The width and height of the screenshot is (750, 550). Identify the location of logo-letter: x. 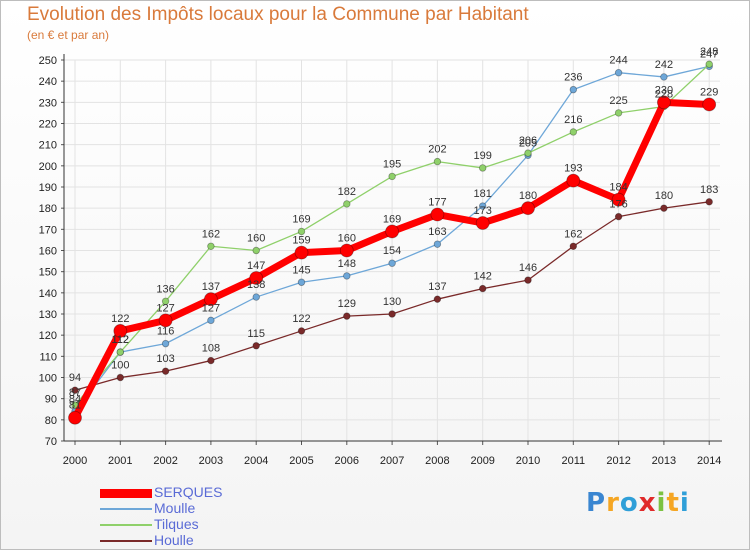
(647, 503).